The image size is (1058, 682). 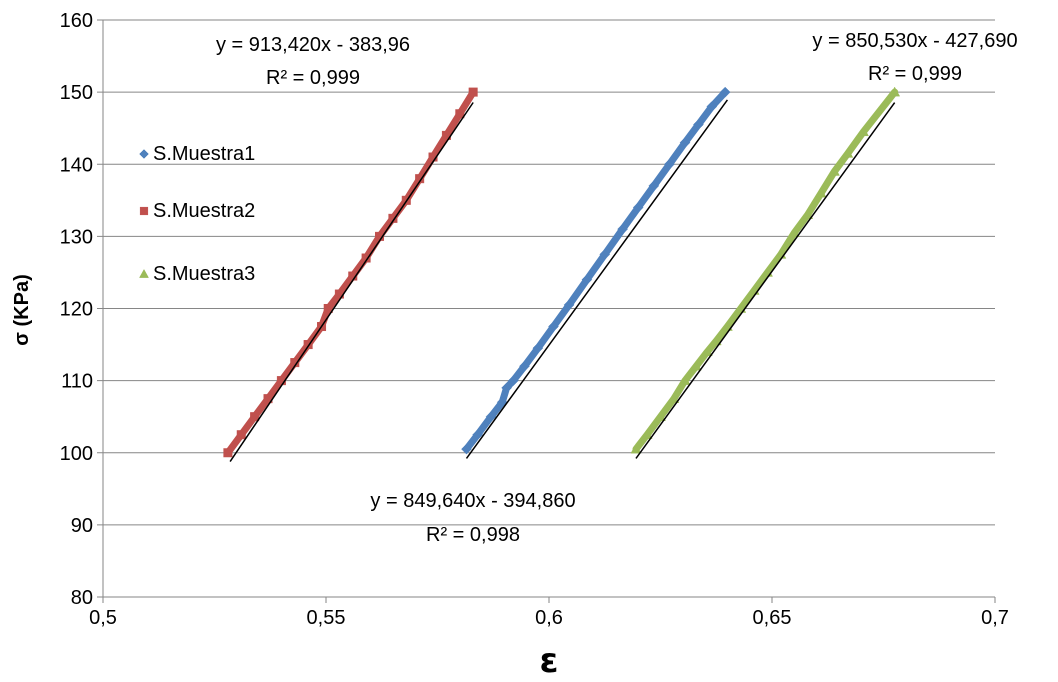 I want to click on y-tick-label: 160, so click(x=76, y=21).